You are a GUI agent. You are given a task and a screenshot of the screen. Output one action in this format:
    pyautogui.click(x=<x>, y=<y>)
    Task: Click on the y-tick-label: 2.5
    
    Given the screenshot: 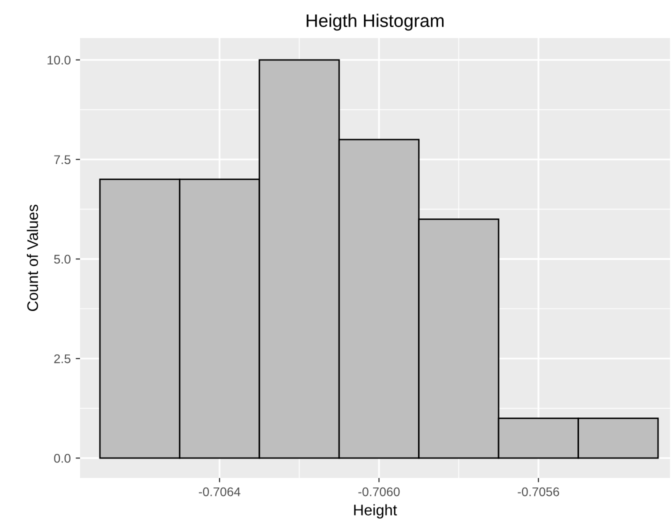 What is the action you would take?
    pyautogui.click(x=62, y=359)
    